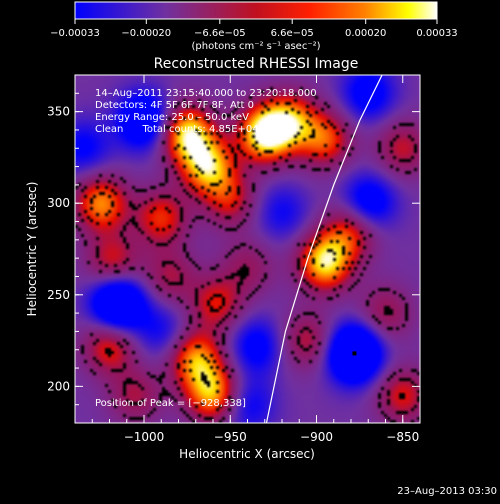 This screenshot has height=504, width=500. Describe the element at coordinates (247, 454) in the screenshot. I see `x-axis-title: Heliocentric X (arcsec)` at that location.